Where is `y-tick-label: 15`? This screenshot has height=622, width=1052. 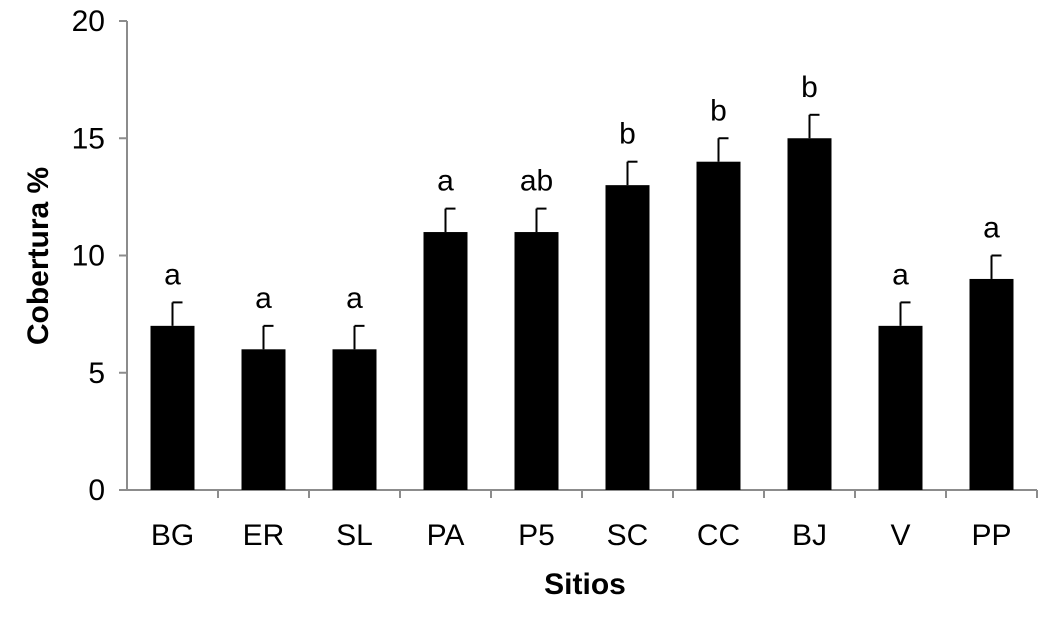 y-tick-label: 15 is located at coordinates (88, 138).